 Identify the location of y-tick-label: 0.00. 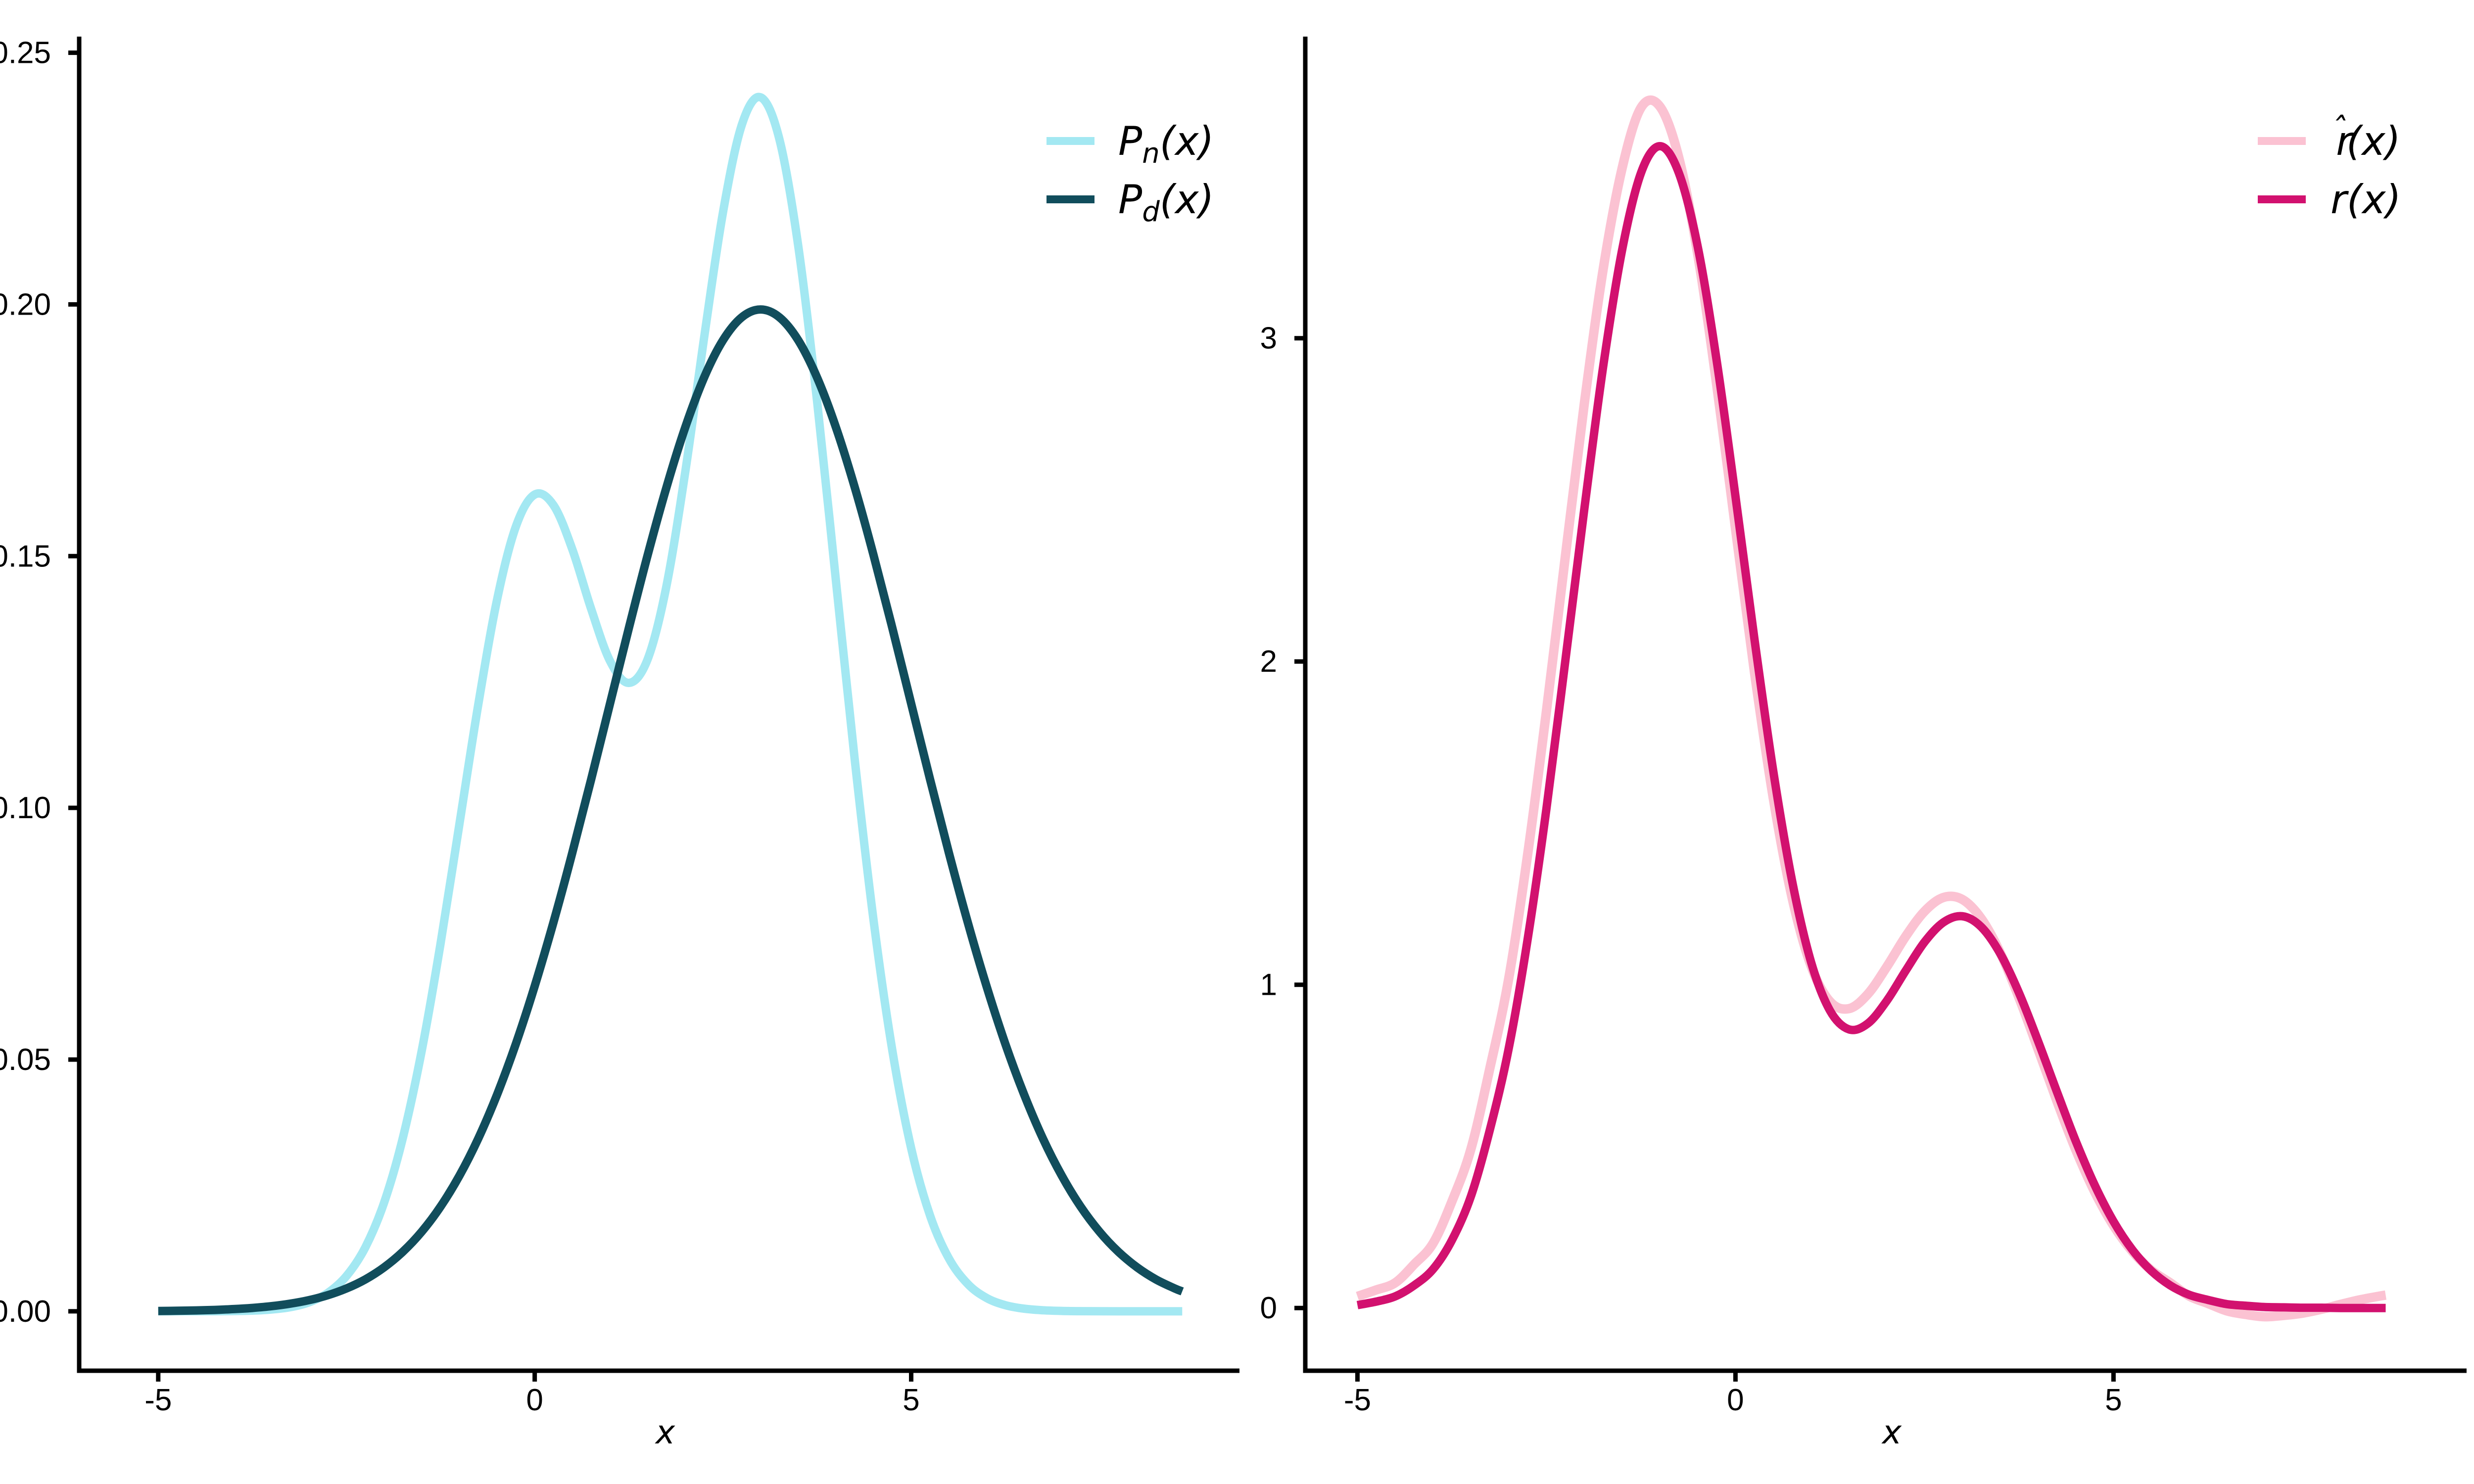
(26, 1312).